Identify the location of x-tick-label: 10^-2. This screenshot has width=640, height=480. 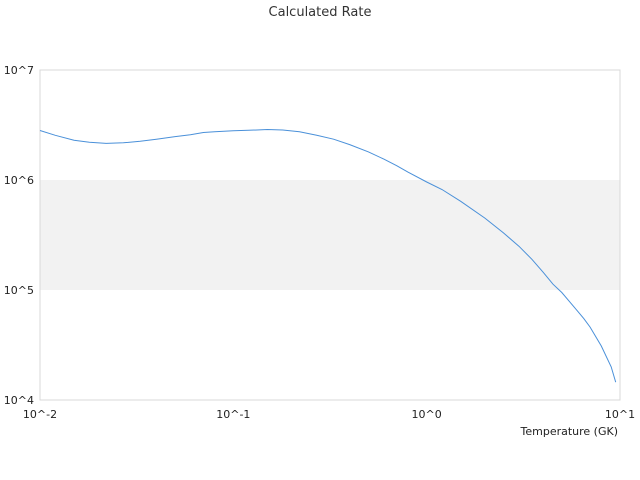
(40, 414).